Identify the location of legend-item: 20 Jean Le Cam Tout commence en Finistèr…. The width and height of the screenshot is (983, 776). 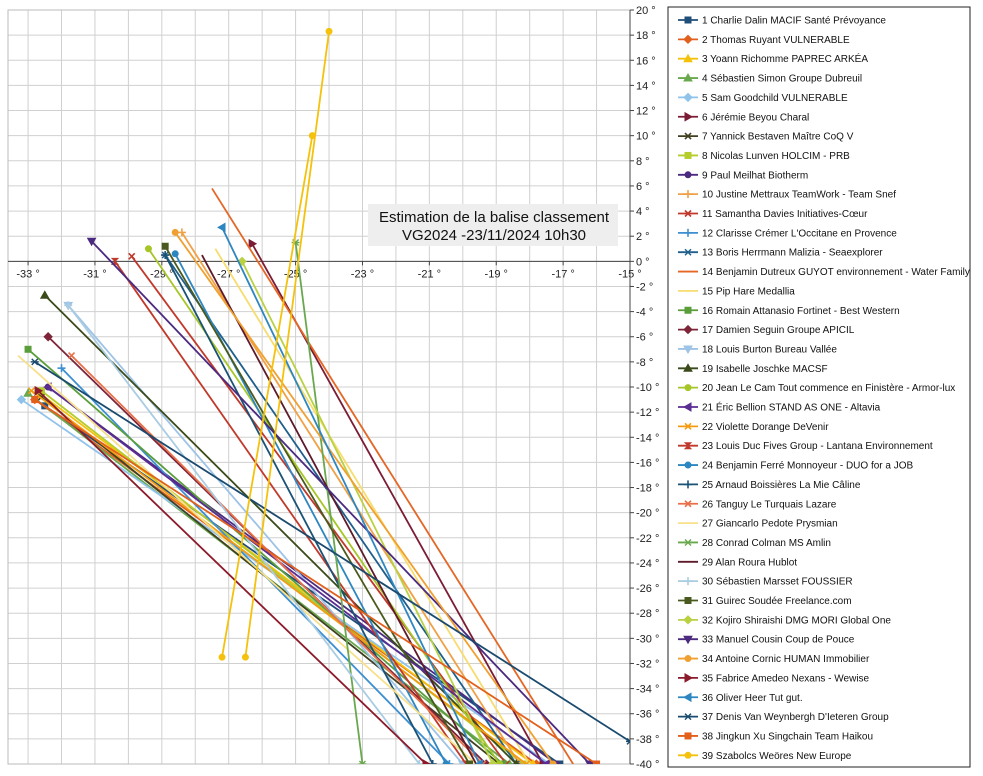
(816, 388).